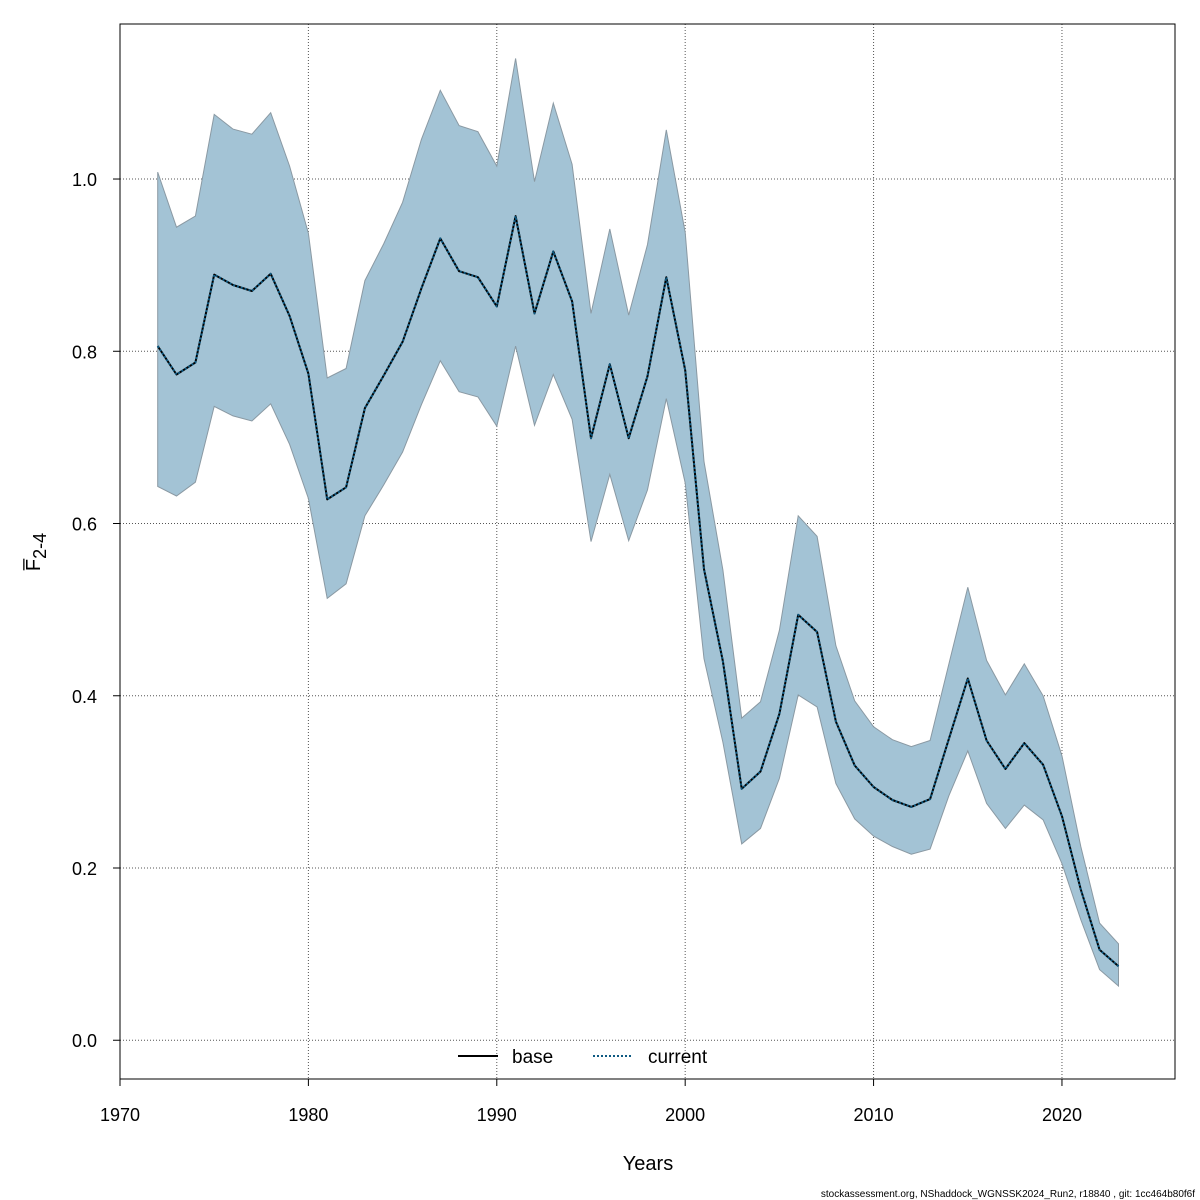 Image resolution: width=1200 pixels, height=1200 pixels. What do you see at coordinates (84, 1041) in the screenshot?
I see `y-tick-label: 0.0` at bounding box center [84, 1041].